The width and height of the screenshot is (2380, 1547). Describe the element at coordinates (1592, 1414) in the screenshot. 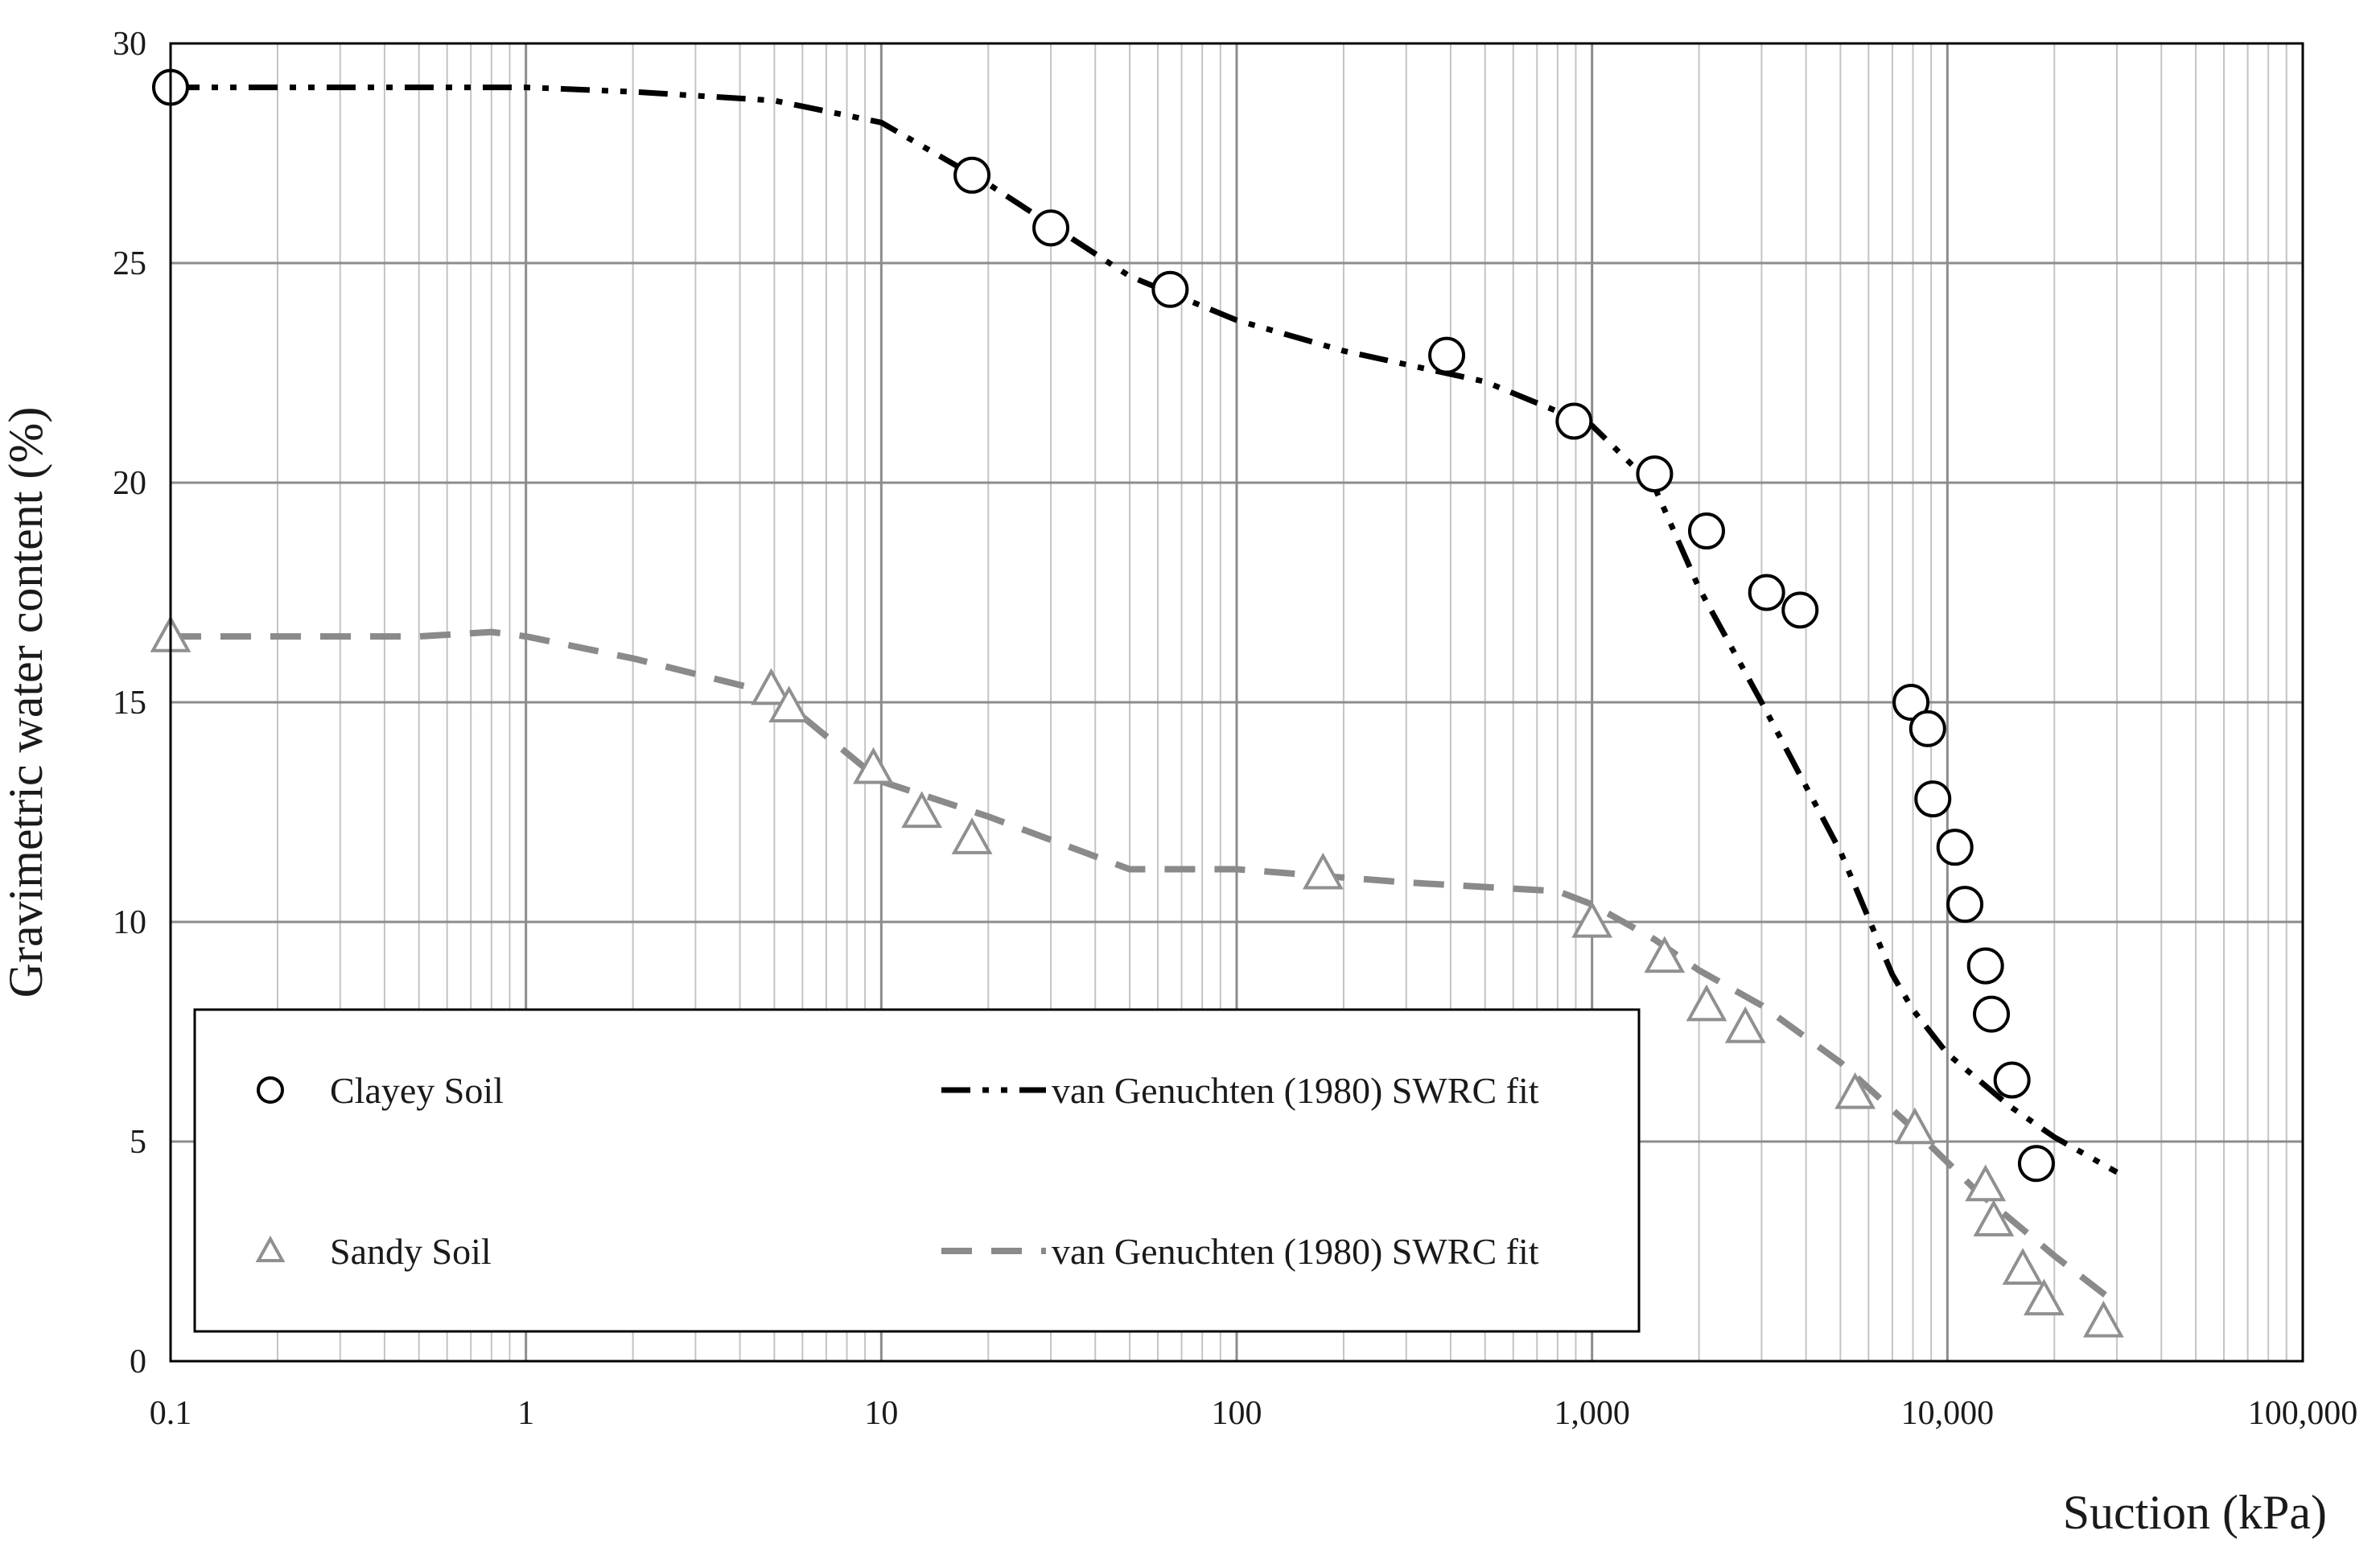

I see `x-tick-label: 1,000` at that location.